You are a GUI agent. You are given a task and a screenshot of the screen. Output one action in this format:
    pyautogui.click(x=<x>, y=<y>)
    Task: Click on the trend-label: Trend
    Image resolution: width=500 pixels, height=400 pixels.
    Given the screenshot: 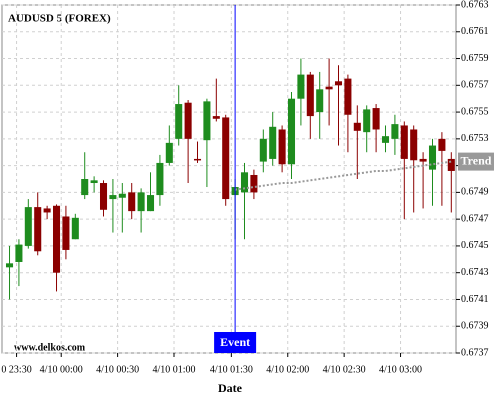 What is the action you would take?
    pyautogui.click(x=476, y=160)
    